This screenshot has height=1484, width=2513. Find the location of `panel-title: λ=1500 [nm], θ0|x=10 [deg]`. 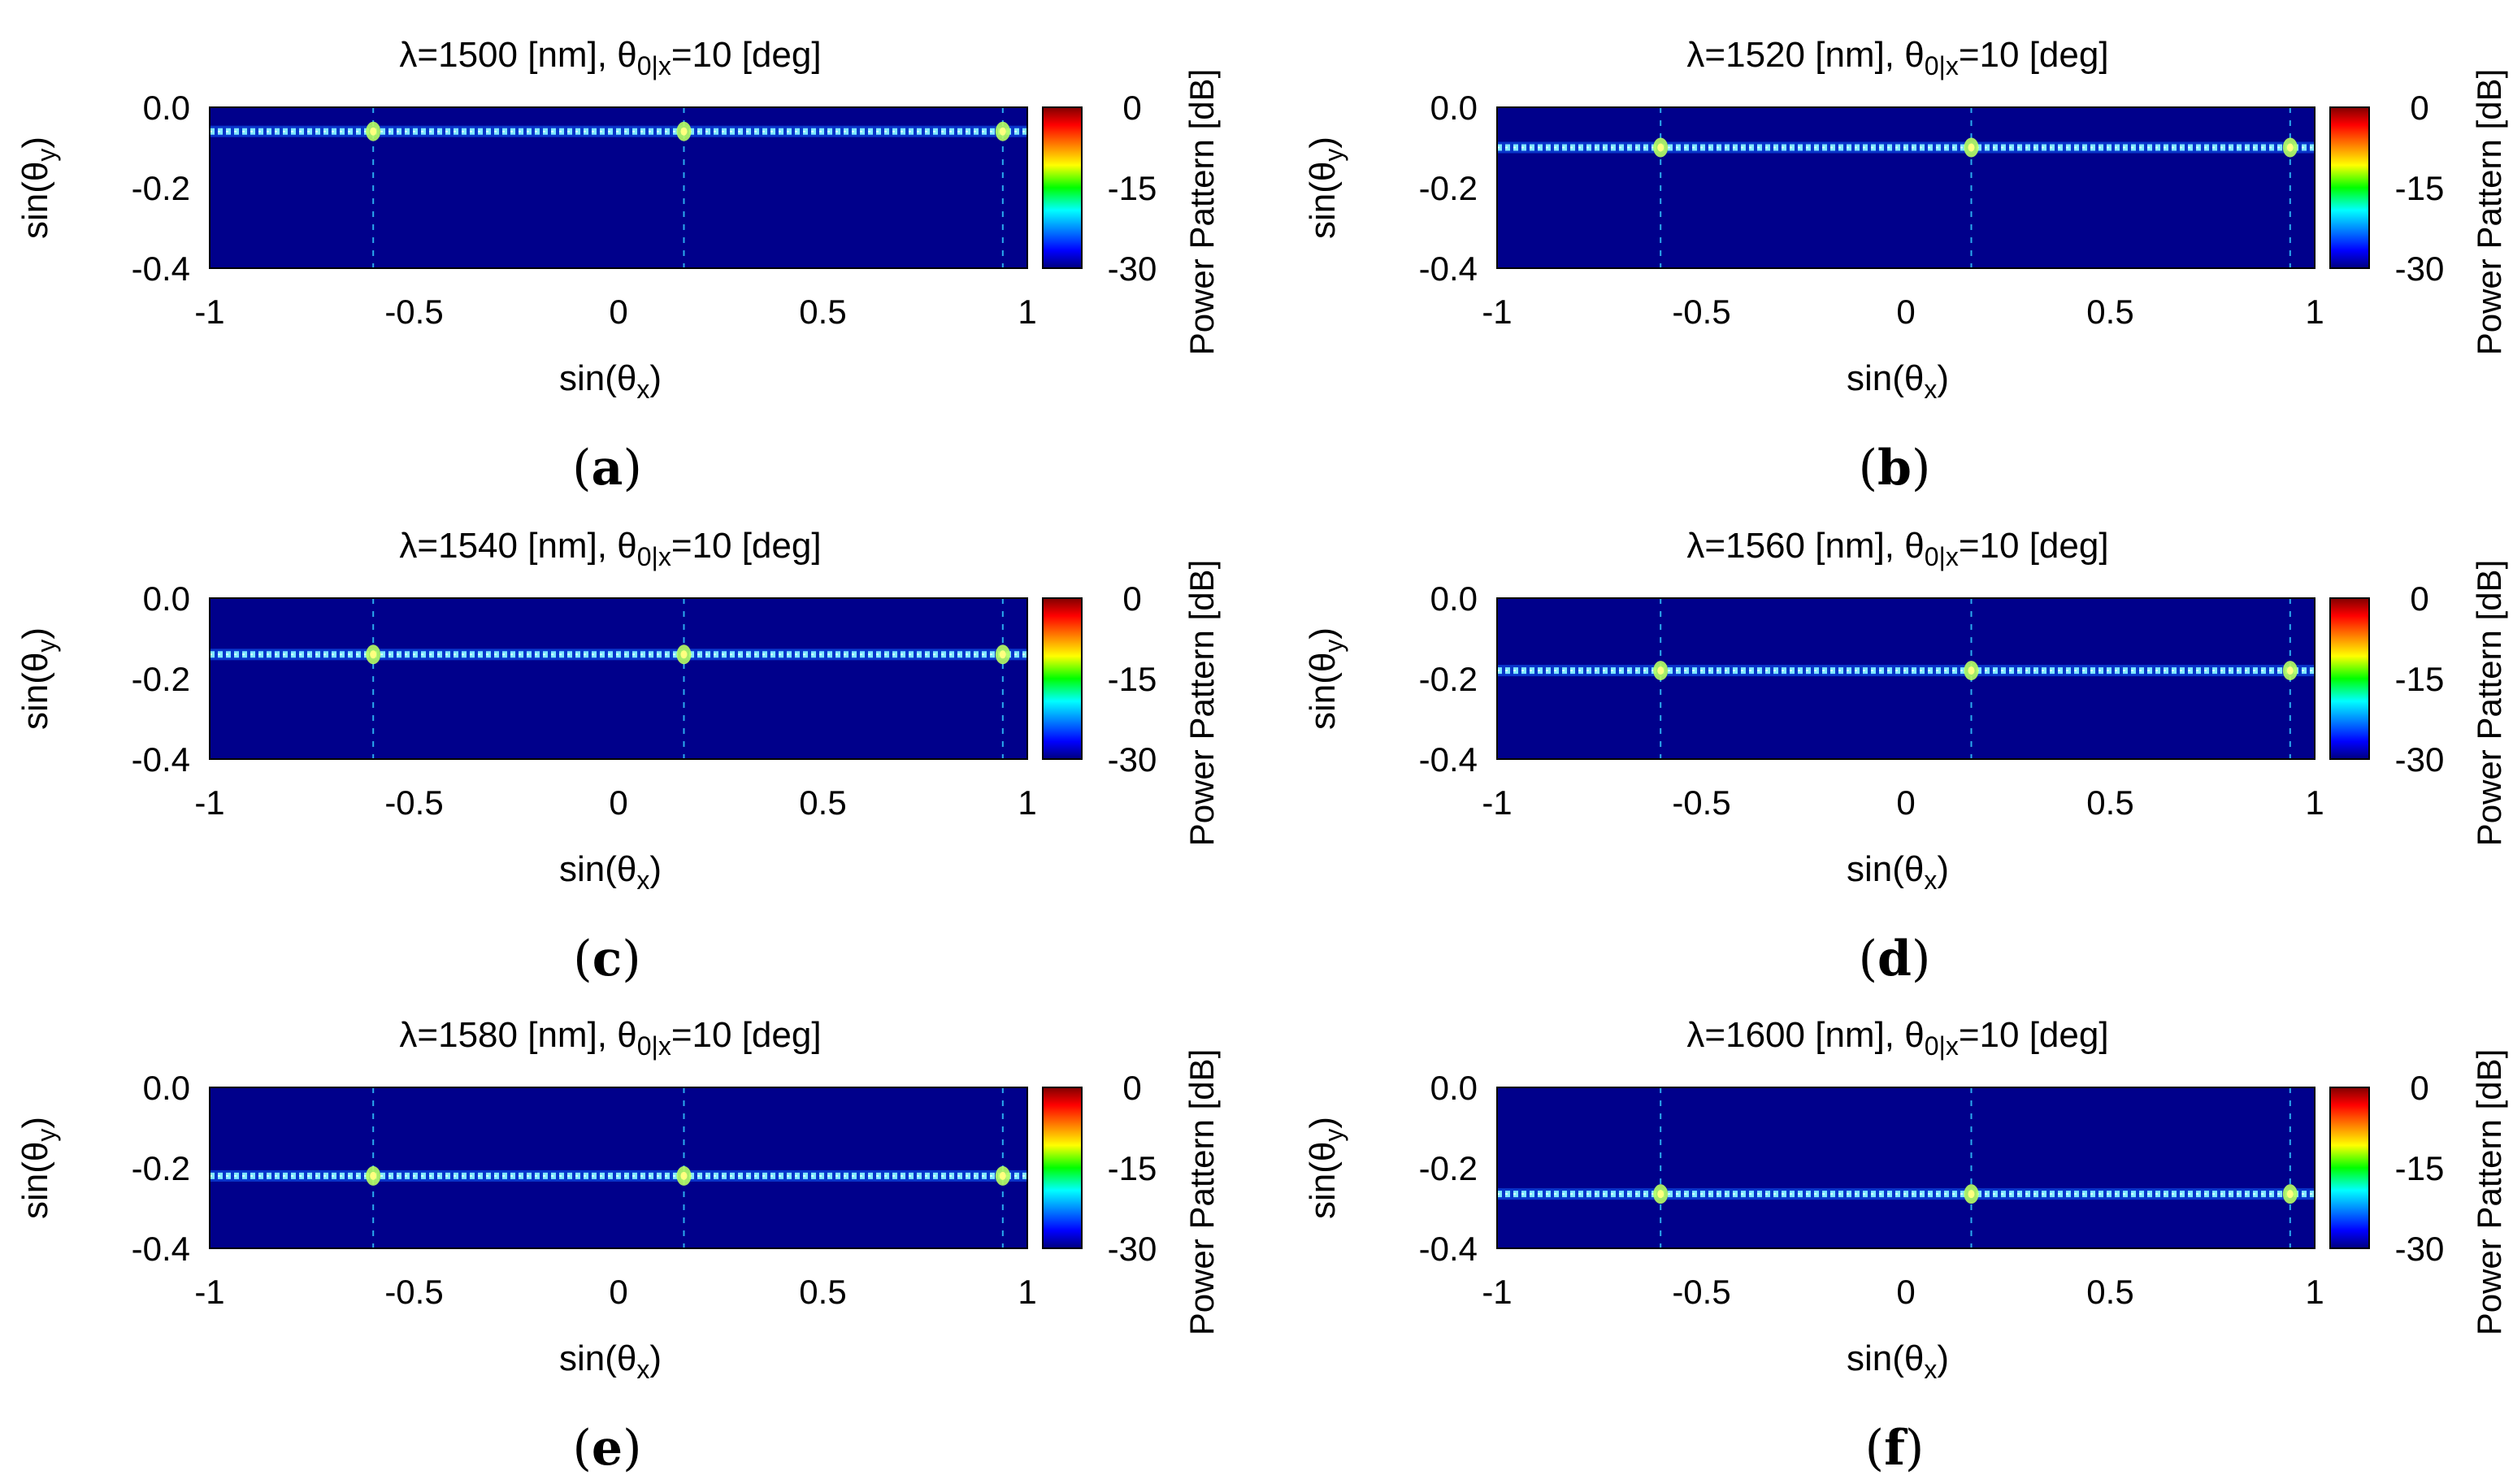

panel-title: λ=1500 [nm], θ0|x=10 [deg] is located at coordinates (610, 57).